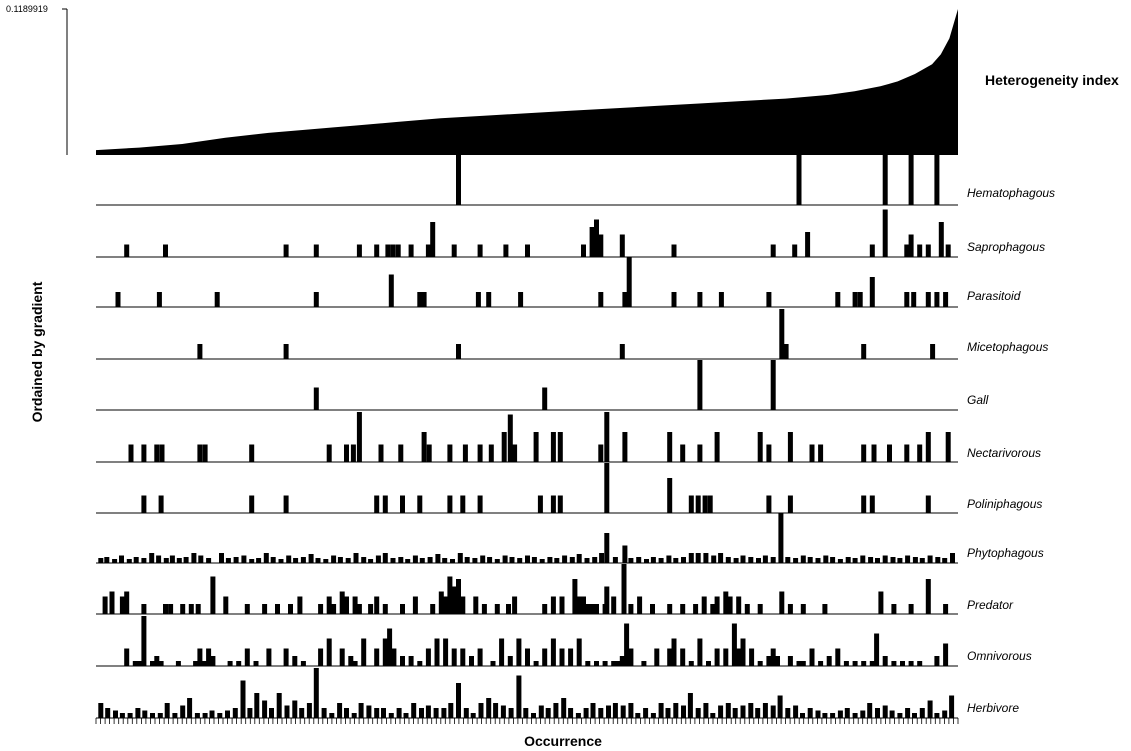  What do you see at coordinates (993, 708) in the screenshot?
I see `panel-label-herbivore: Herbivore` at bounding box center [993, 708].